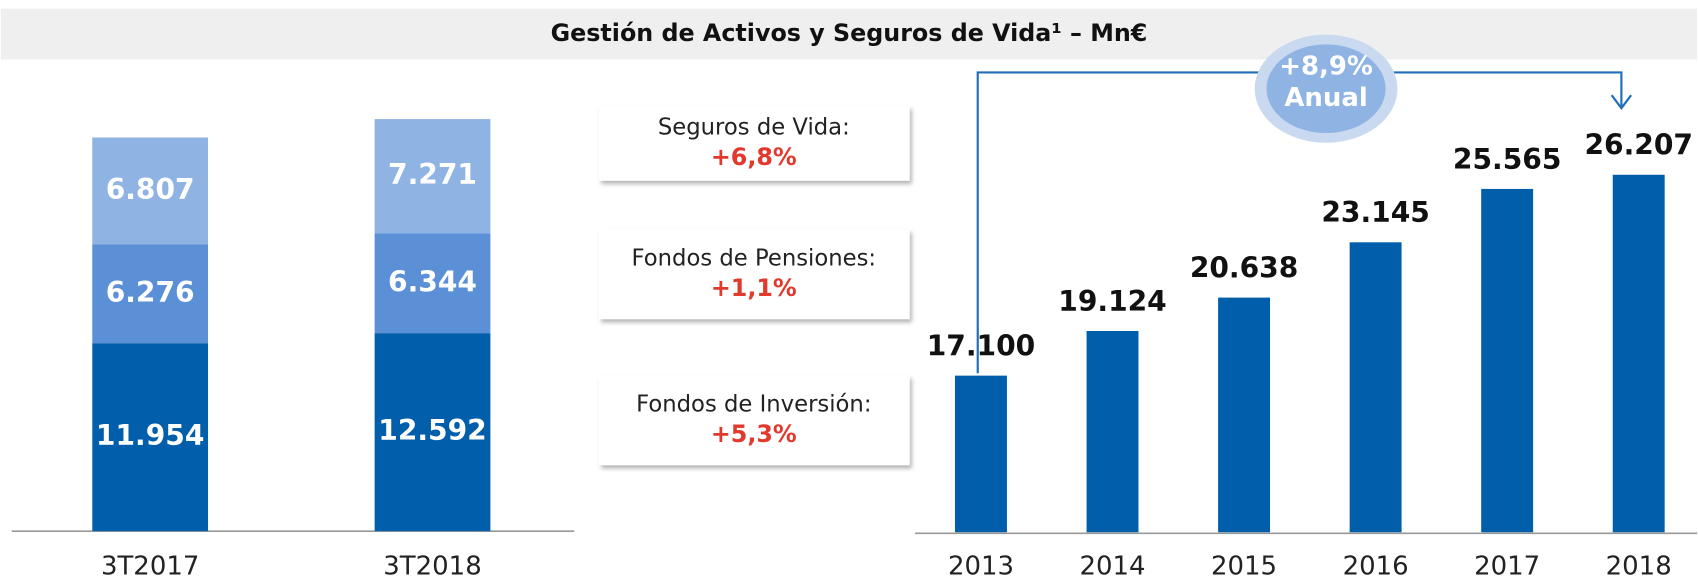  I want to click on value-label: 17.100, so click(981, 346).